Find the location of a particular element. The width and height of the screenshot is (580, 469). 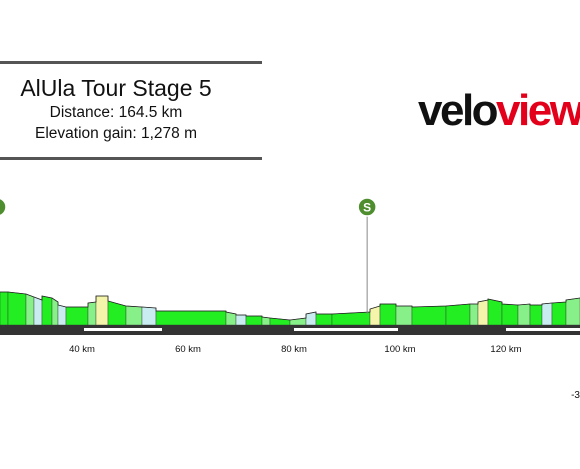

title-box-top-rule is located at coordinates (131, 62).